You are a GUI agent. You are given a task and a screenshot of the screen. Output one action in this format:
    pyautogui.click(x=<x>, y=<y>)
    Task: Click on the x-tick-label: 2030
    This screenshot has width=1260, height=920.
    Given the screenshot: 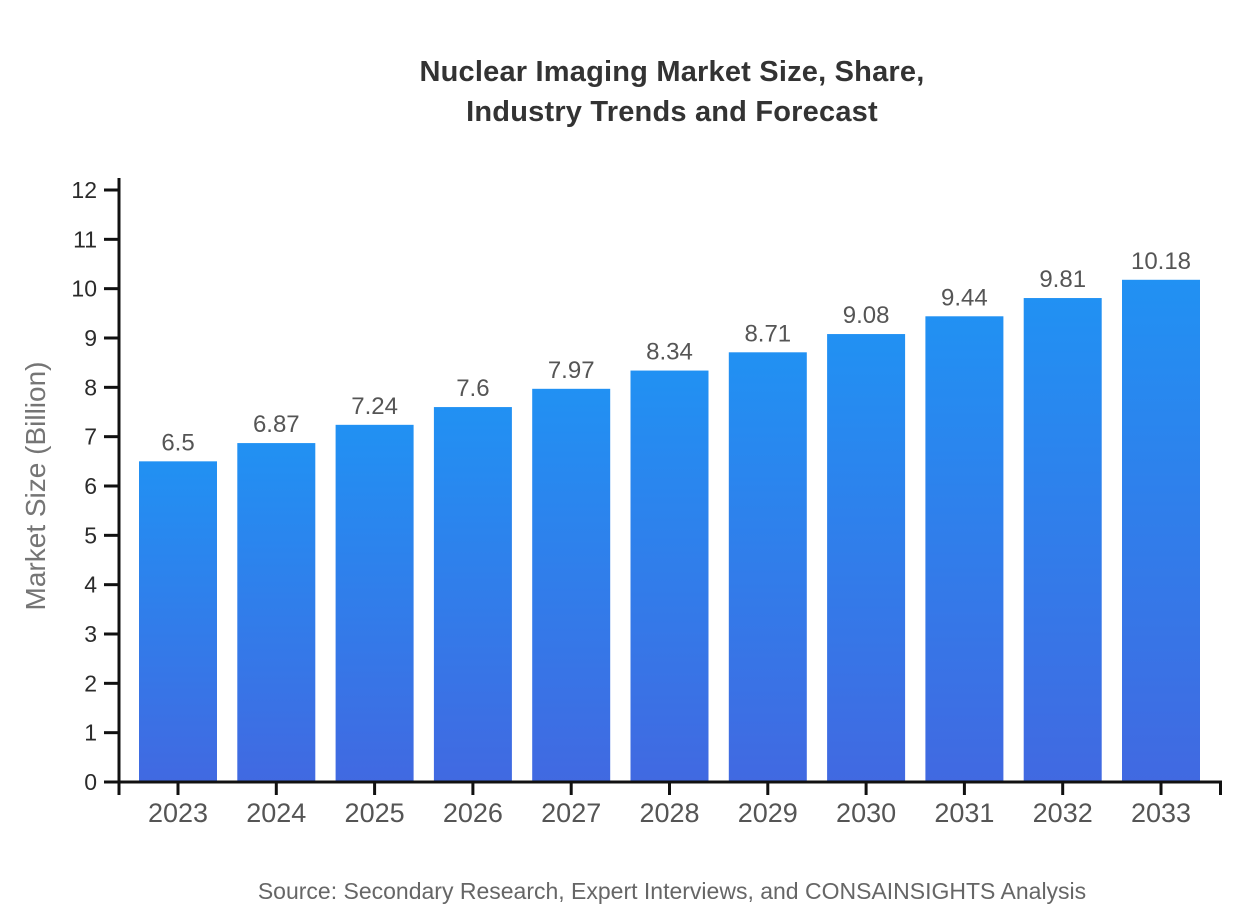 What is the action you would take?
    pyautogui.click(x=866, y=813)
    